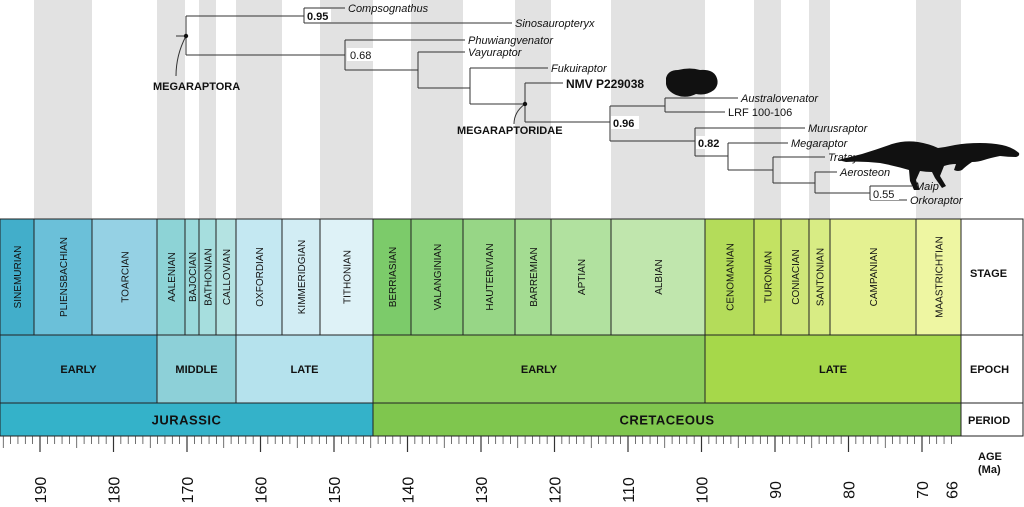  I want to click on clade-label-megaraptoridae: MEGARAPTORIDAE, so click(510, 131).